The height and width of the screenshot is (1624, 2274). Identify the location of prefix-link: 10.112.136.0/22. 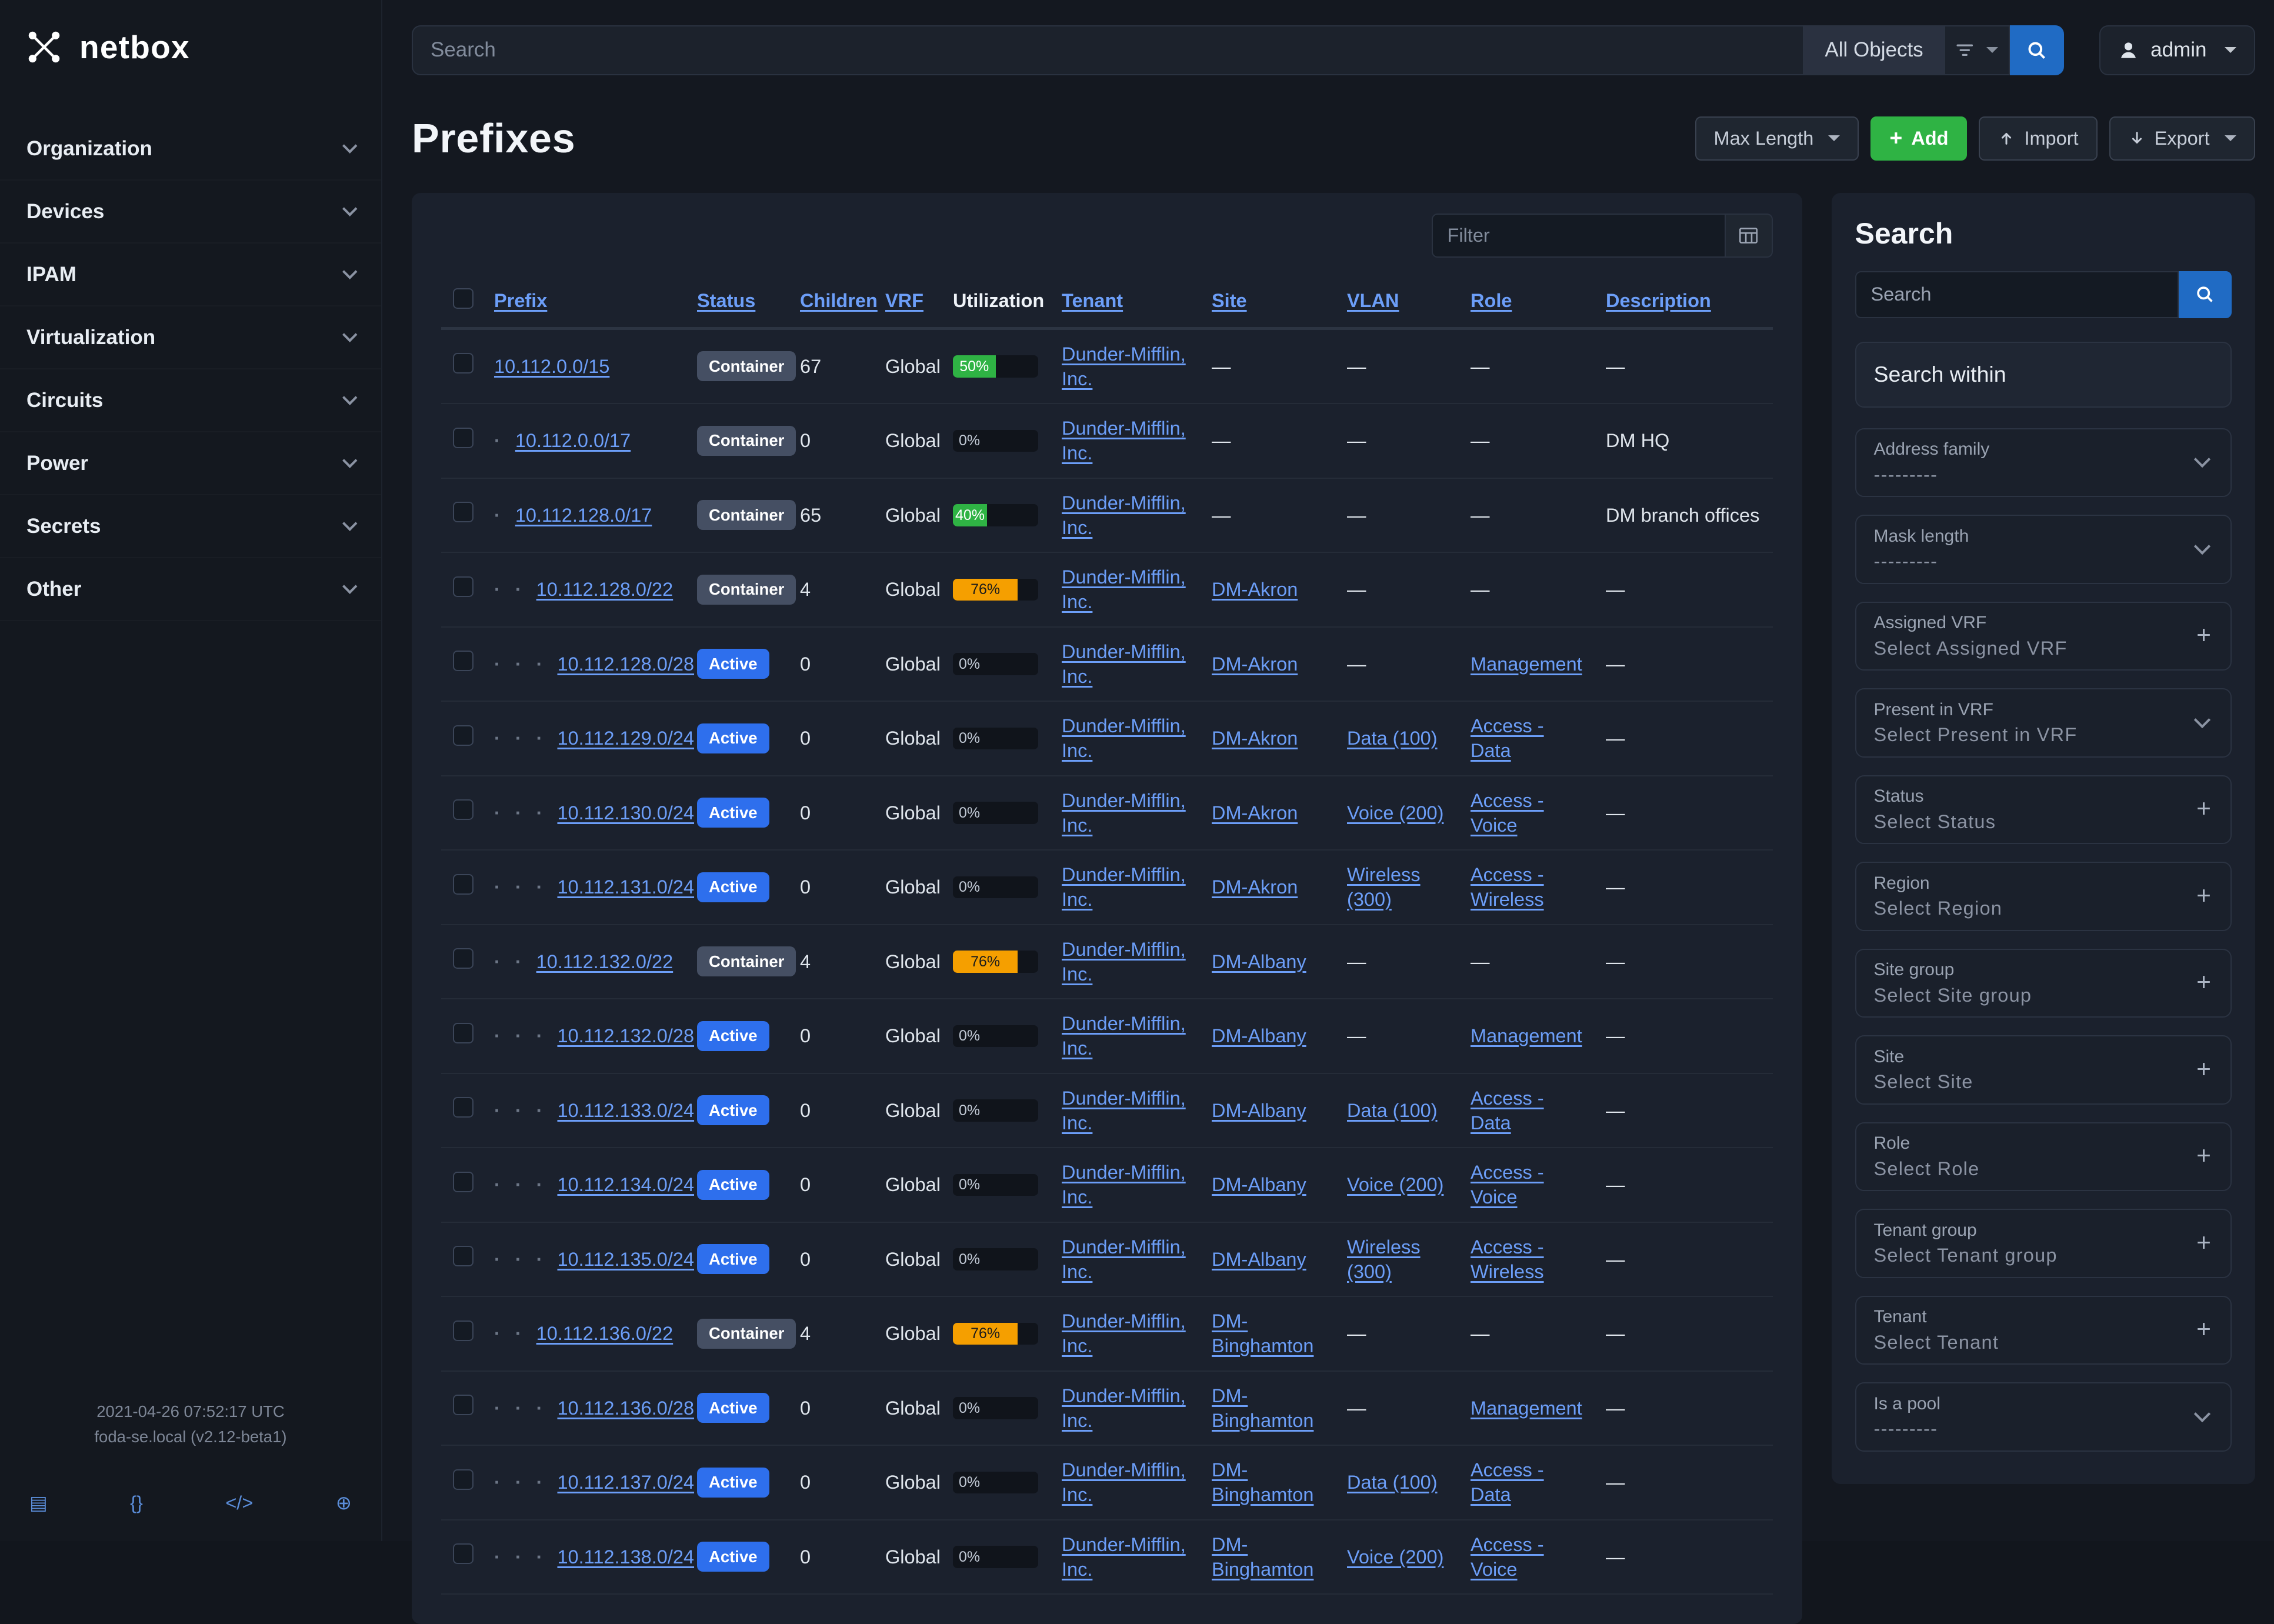
(604, 1334).